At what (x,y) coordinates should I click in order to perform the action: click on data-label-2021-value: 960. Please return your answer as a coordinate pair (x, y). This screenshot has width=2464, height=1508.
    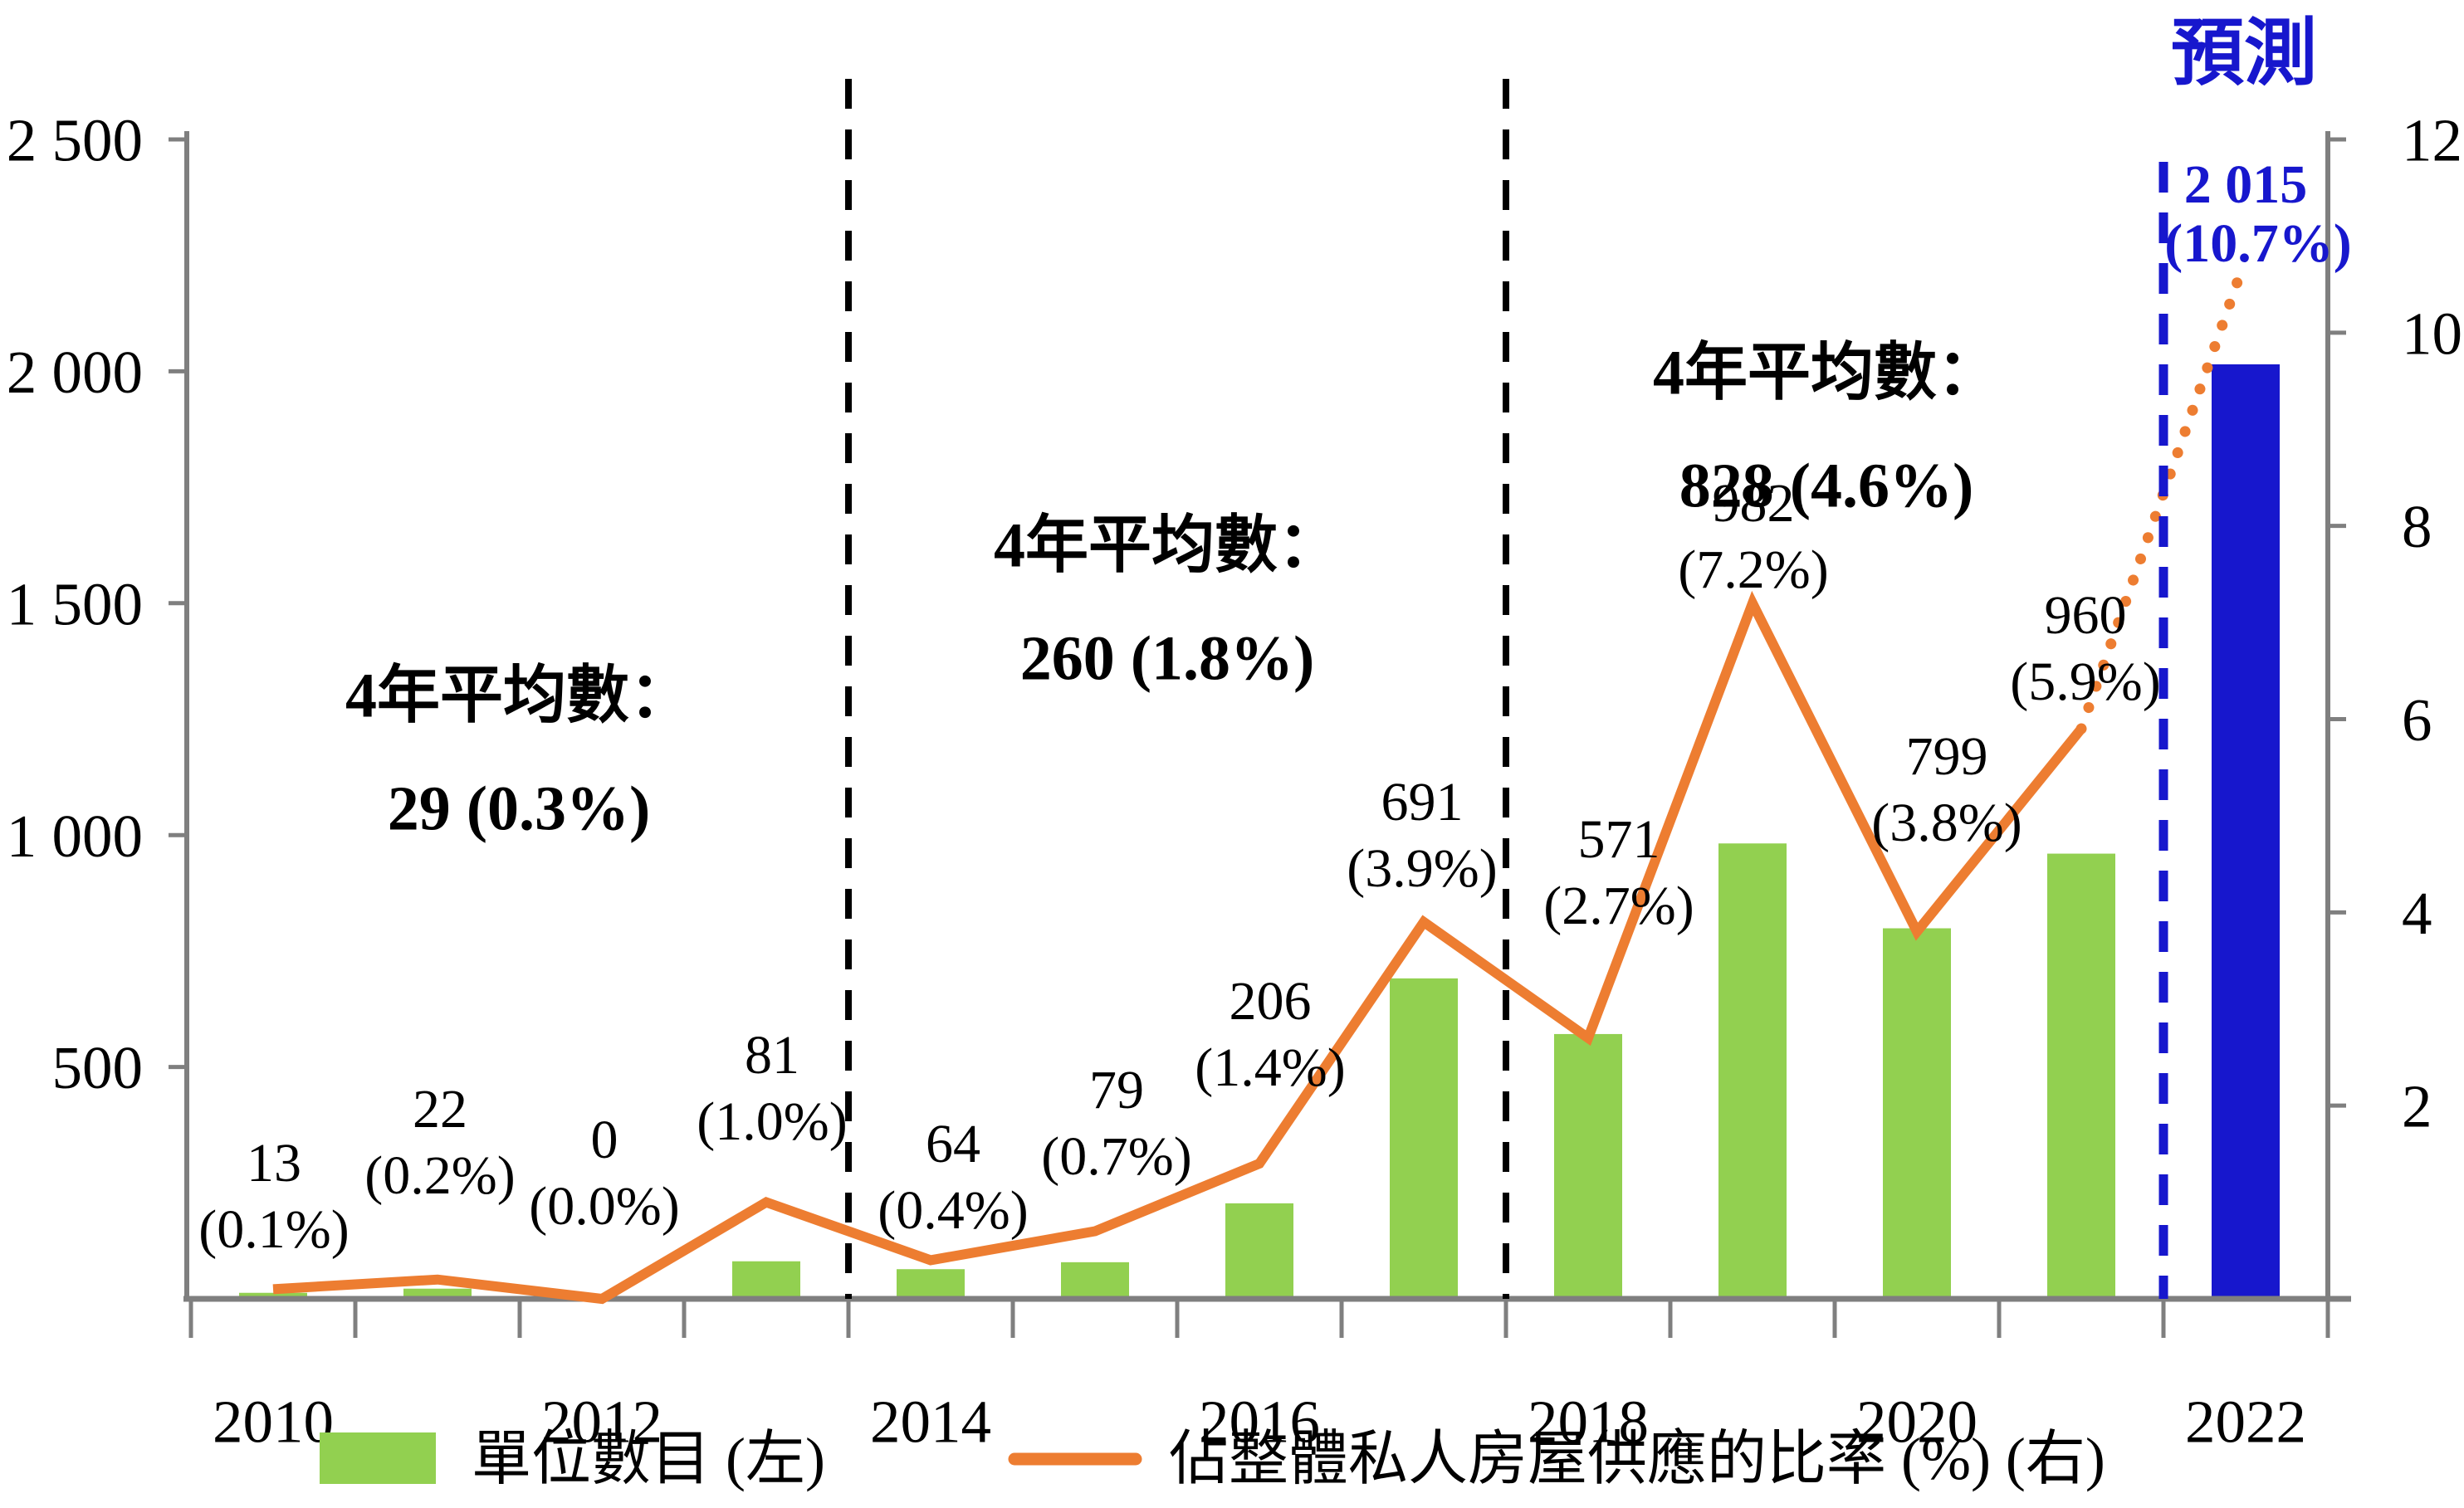
    Looking at the image, I should click on (2086, 615).